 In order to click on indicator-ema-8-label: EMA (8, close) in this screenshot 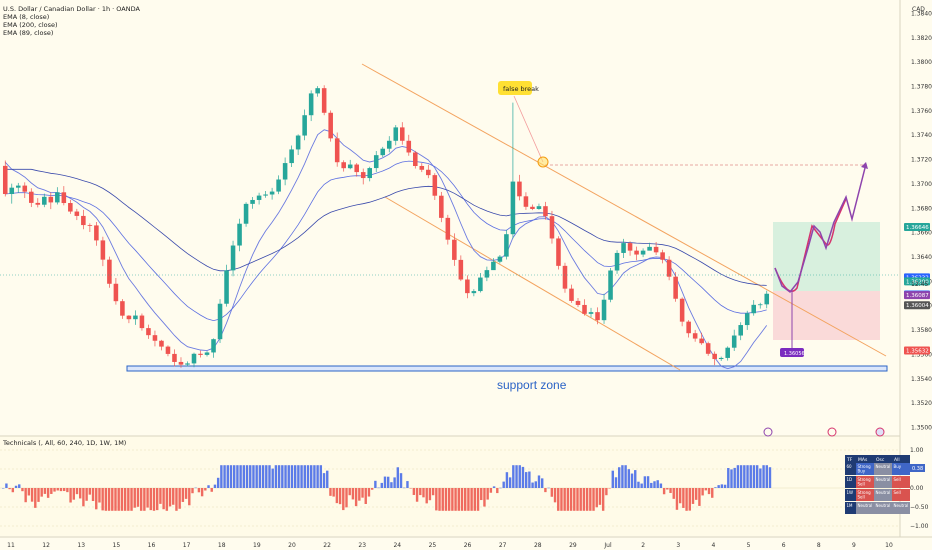, I will do `click(26, 17)`.